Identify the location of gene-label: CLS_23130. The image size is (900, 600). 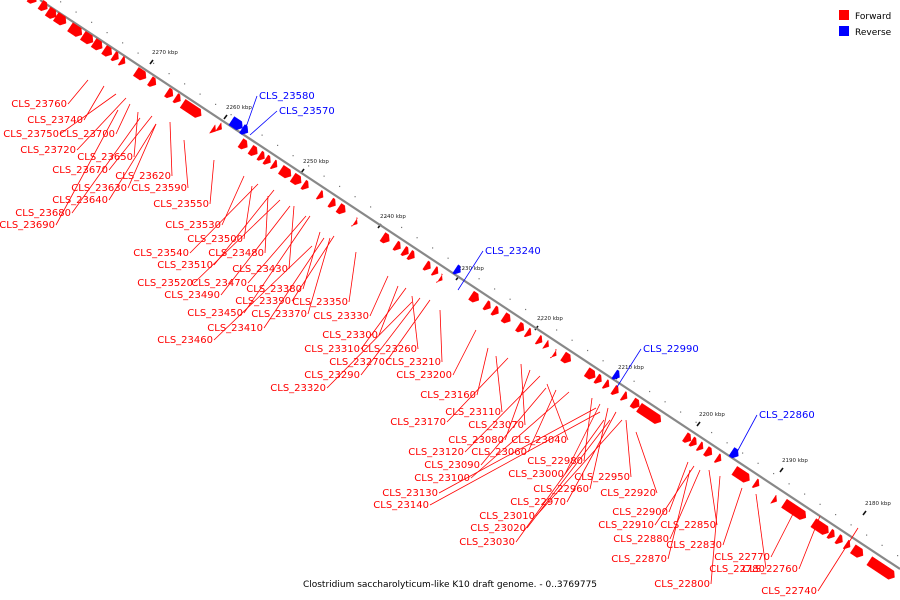
(410, 493).